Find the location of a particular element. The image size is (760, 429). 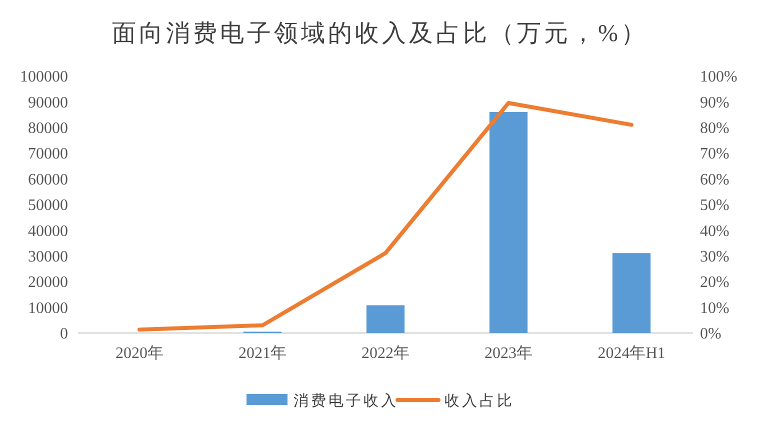

y2-tick-label: 30% is located at coordinates (715, 257).